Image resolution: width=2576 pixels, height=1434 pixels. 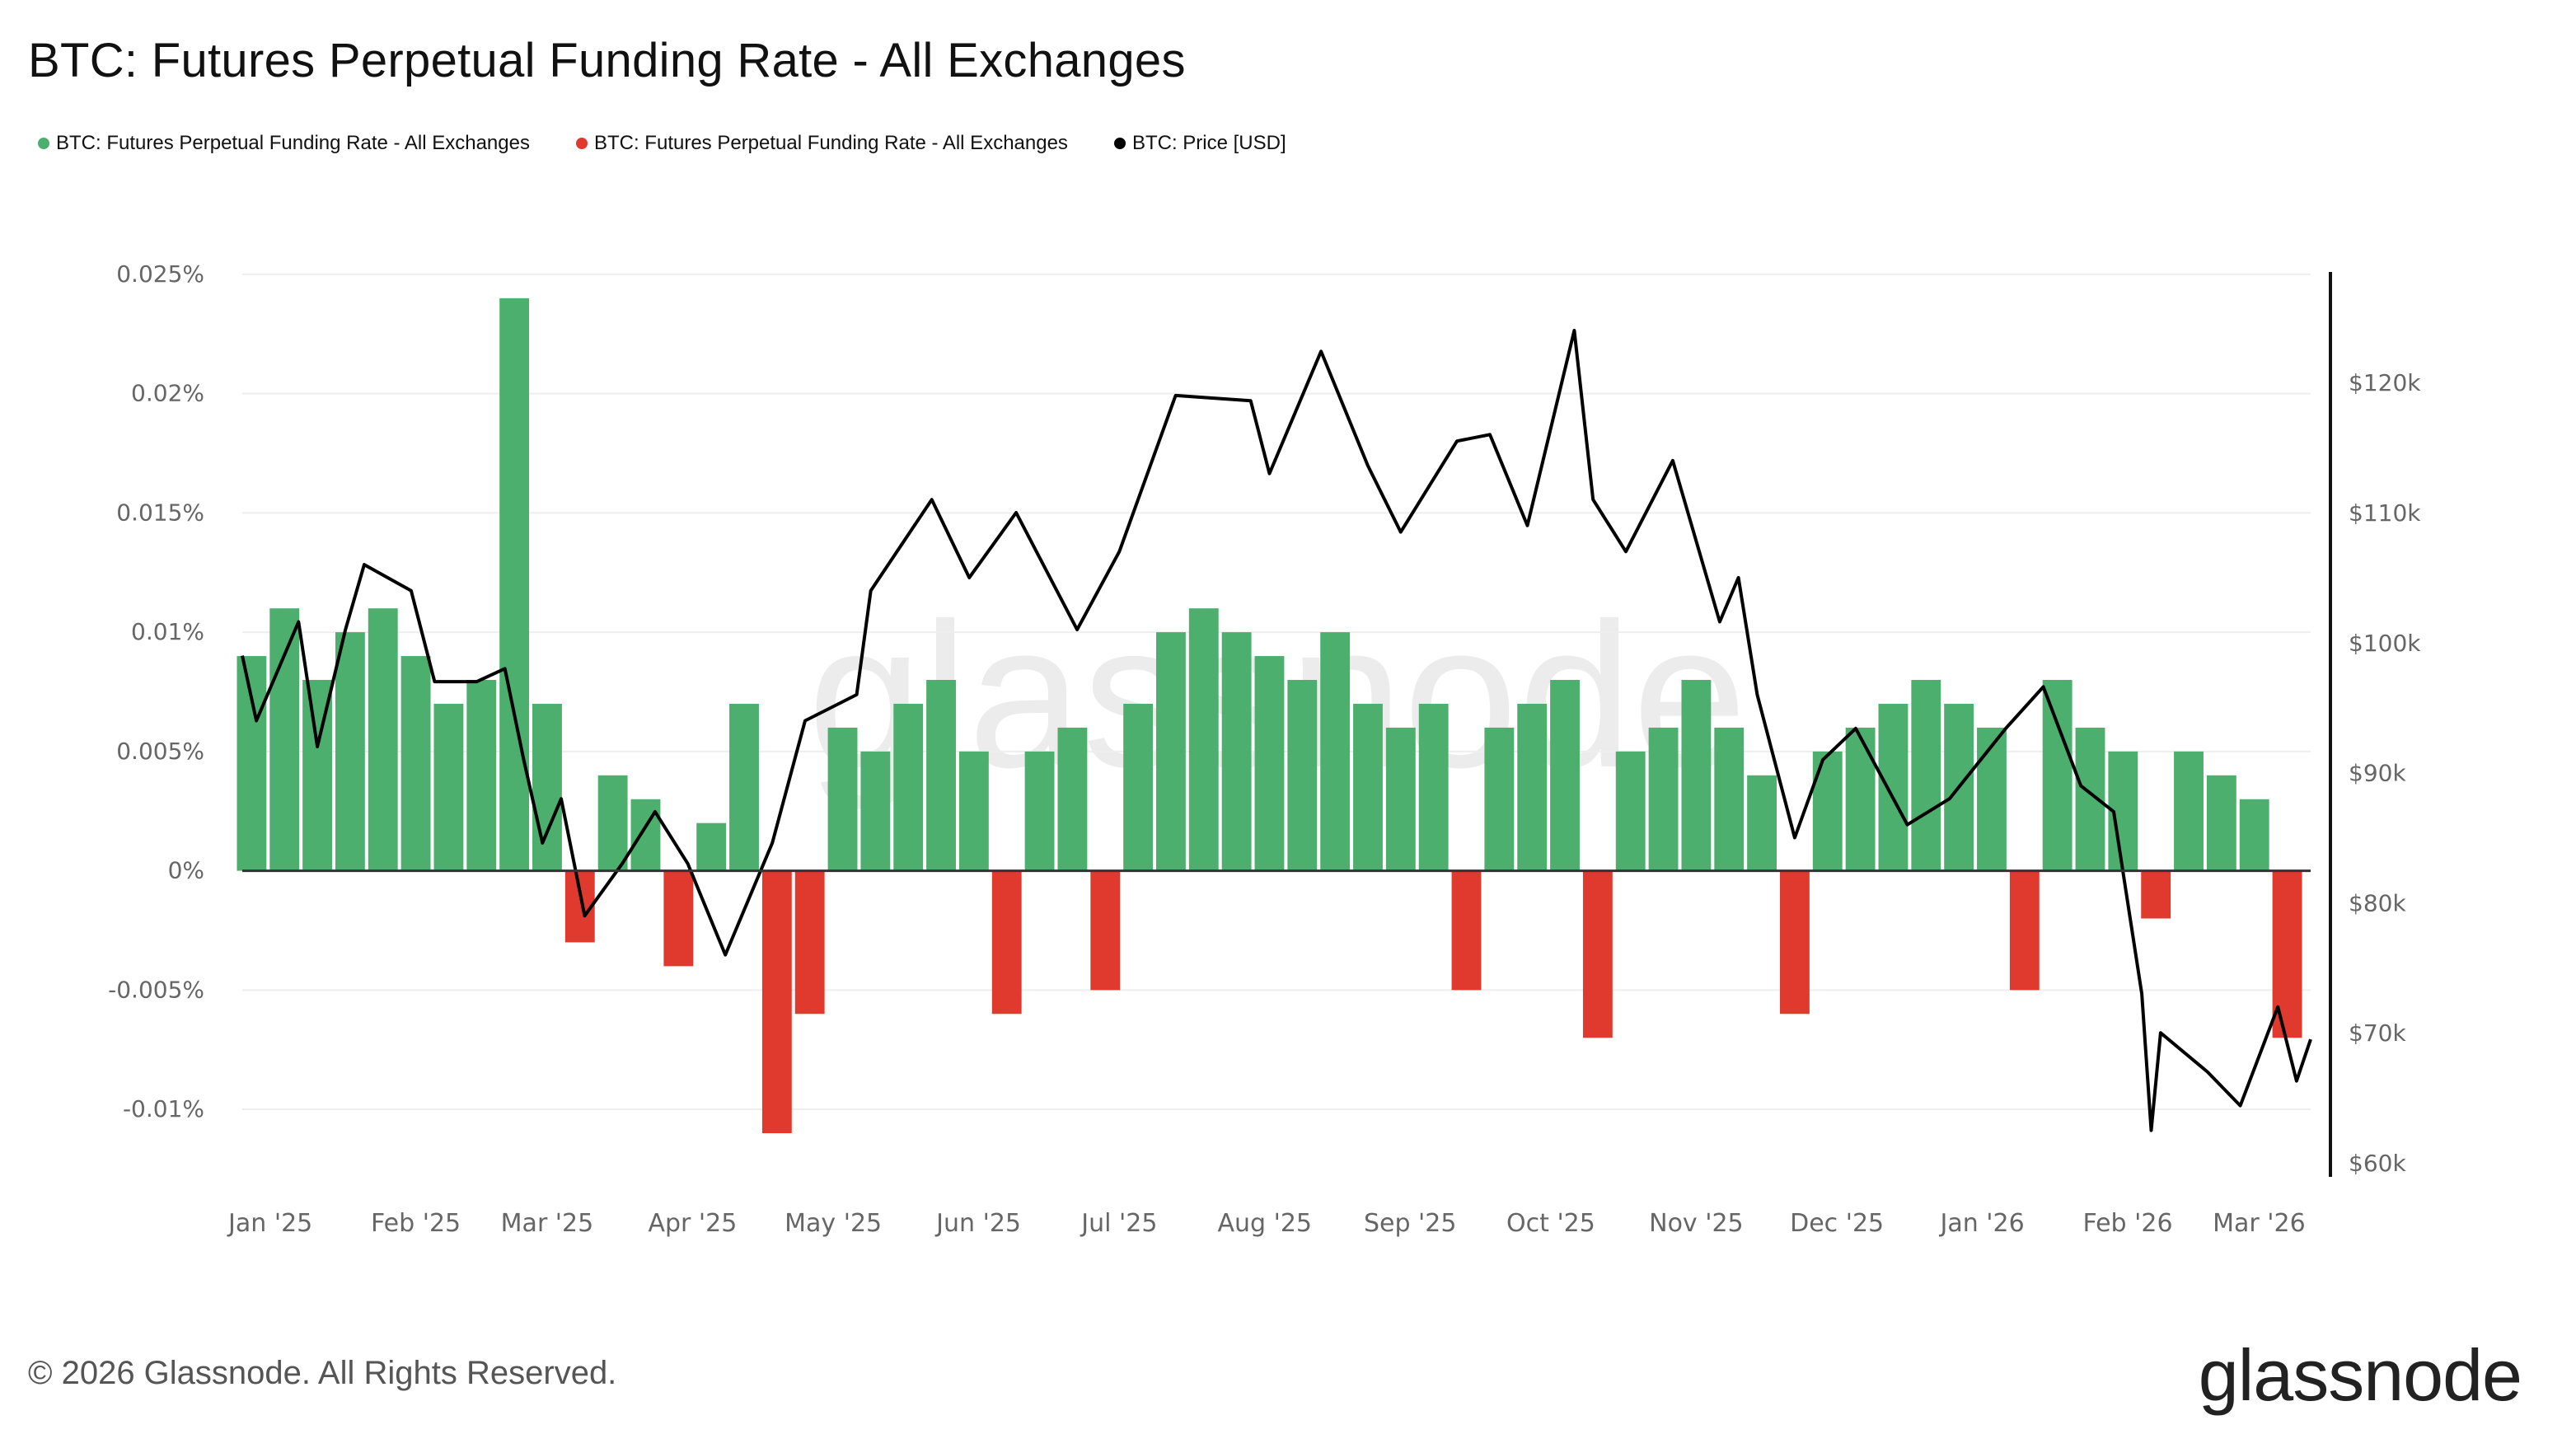 I want to click on x-tick-label: Feb '25, so click(x=416, y=1223).